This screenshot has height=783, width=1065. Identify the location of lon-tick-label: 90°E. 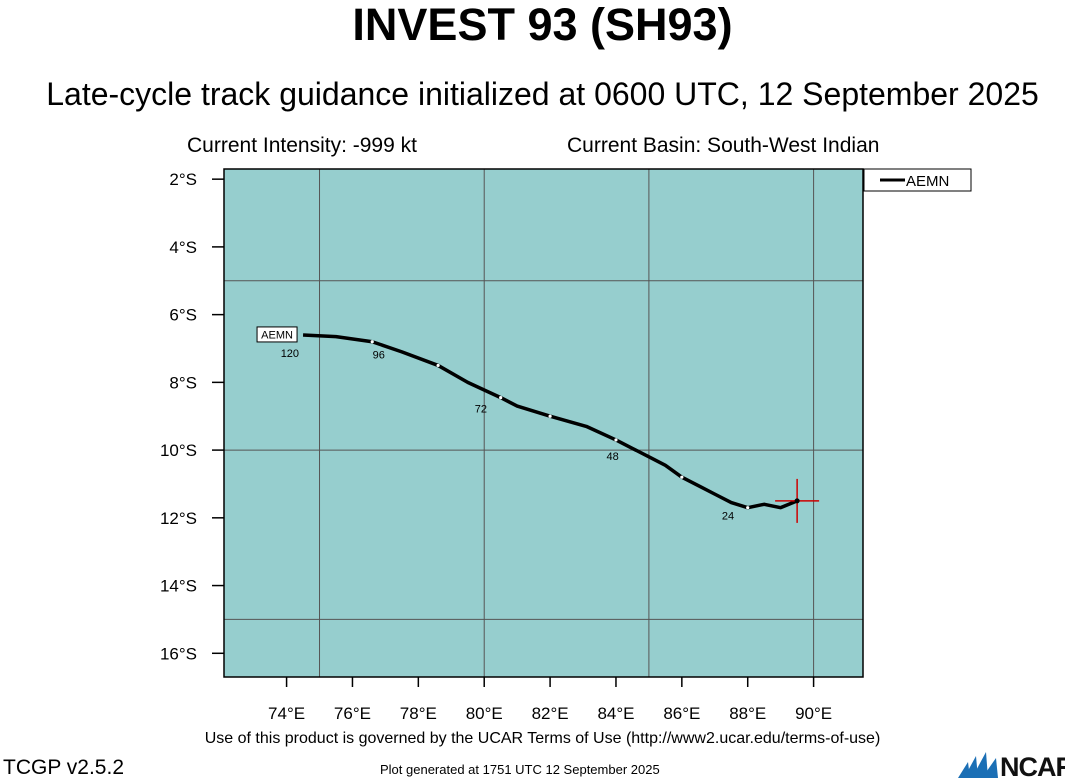
(813, 713).